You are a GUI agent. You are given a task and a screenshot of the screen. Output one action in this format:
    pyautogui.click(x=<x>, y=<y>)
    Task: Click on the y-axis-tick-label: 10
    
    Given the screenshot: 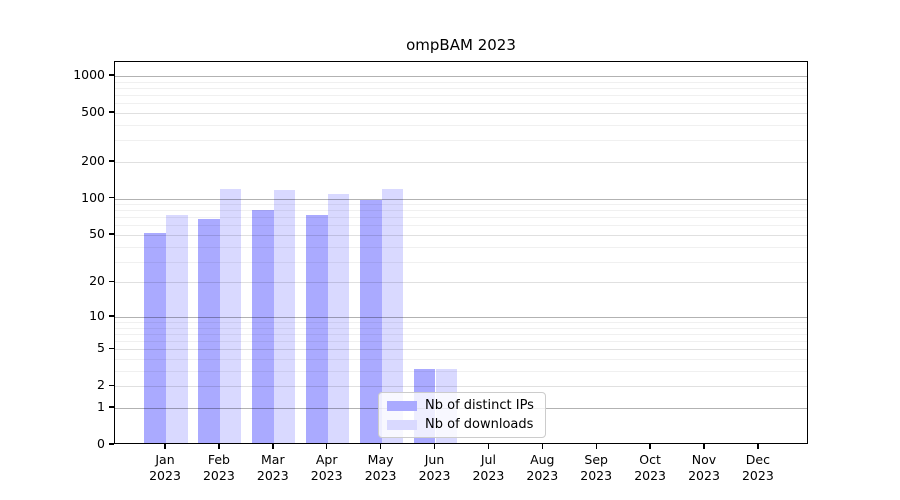 What is the action you would take?
    pyautogui.click(x=97, y=315)
    